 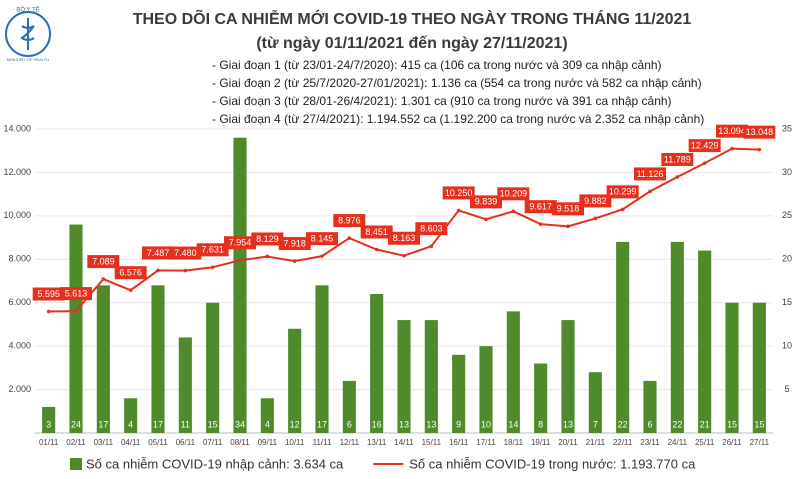 What do you see at coordinates (411, 43) in the screenshot?
I see `chart-subtitle: (từ ngày 01/11/2021 đến ngày 27/11/2021)` at bounding box center [411, 43].